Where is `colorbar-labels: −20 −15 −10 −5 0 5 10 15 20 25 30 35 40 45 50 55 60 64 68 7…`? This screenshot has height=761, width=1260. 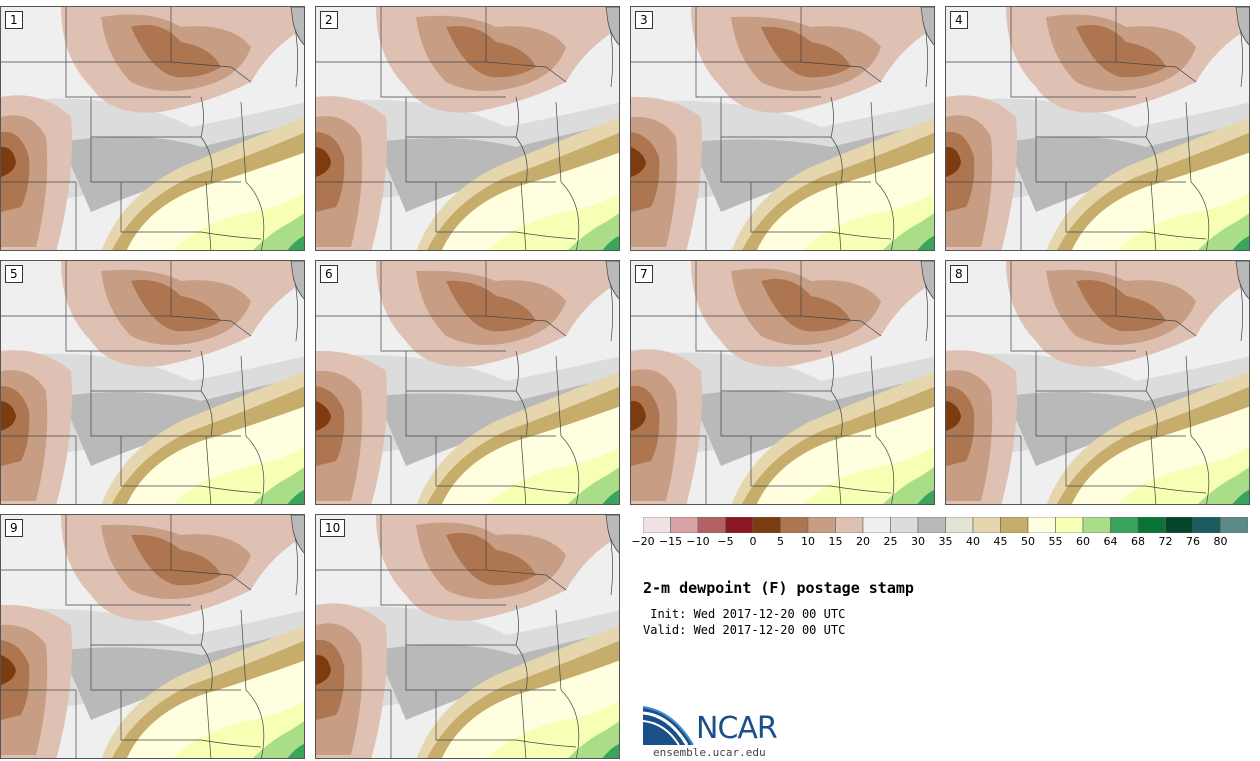 colorbar-labels: −20 −15 −10 −5 0 5 10 15 20 25 30 35 40 45 50 55 60 64 68 7… is located at coordinates (945, 543).